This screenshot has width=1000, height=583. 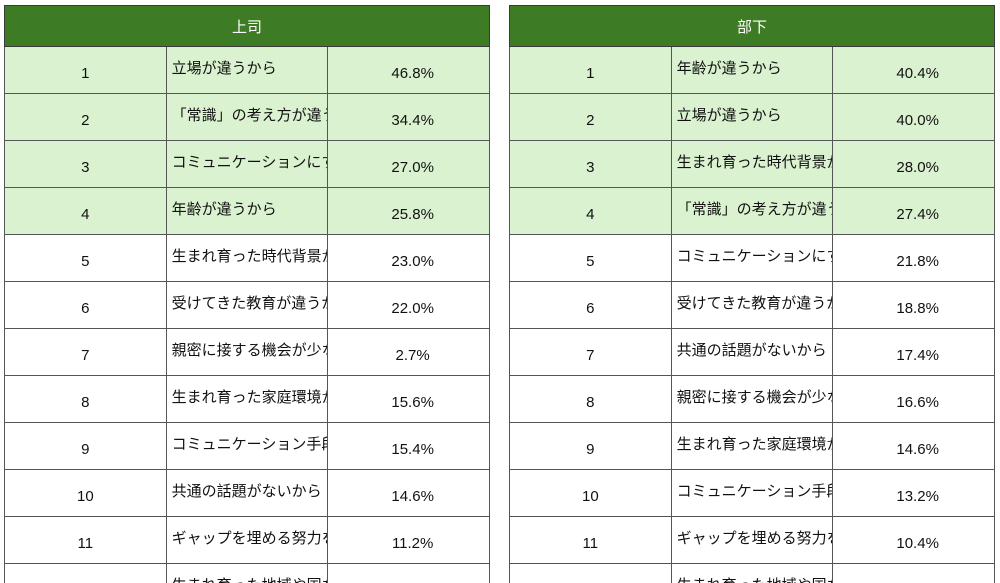 I want to click on table-row: 6受けてきた教育が違うから22.0%, so click(x=247, y=305).